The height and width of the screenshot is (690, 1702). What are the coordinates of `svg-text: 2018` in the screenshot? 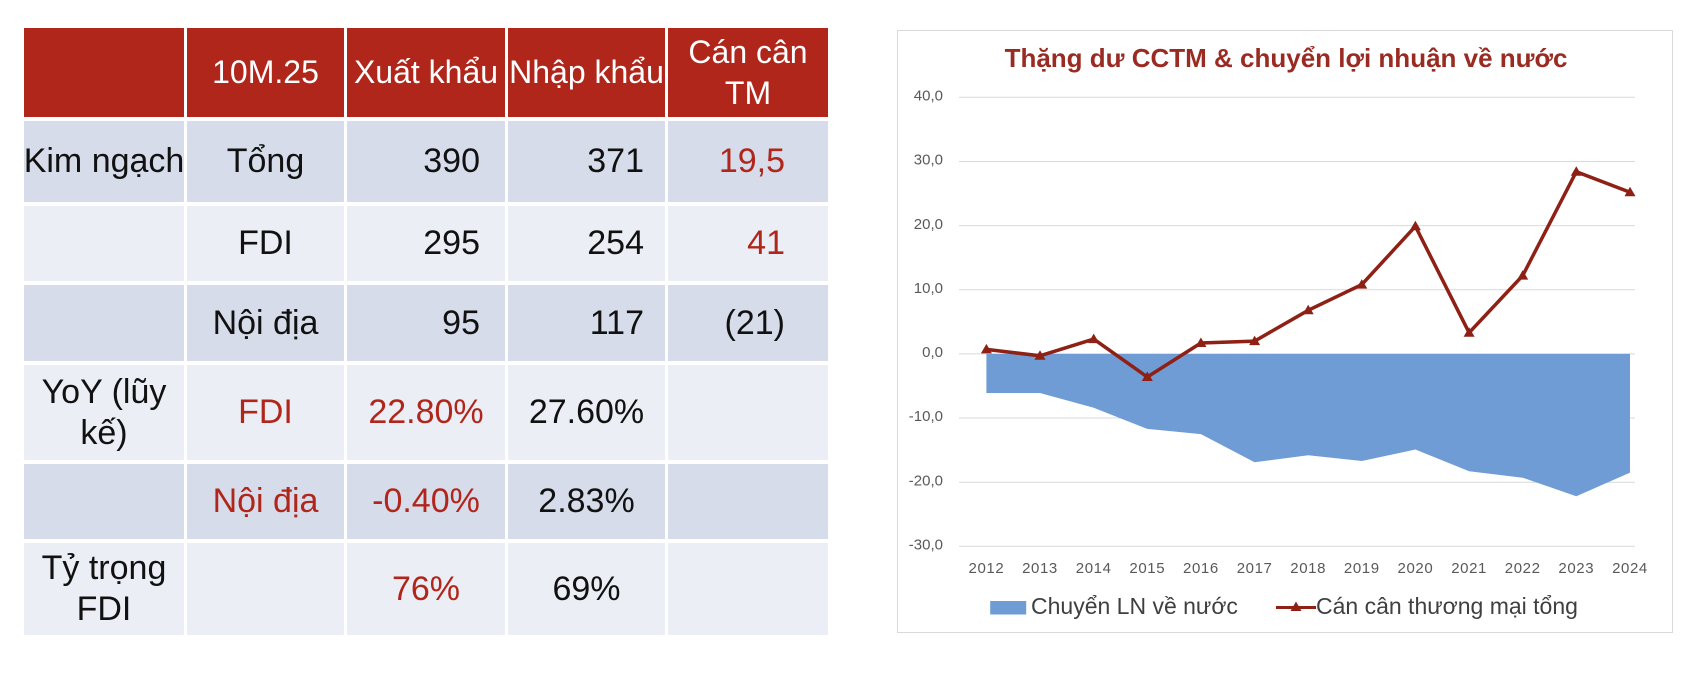 It's located at (1308, 568).